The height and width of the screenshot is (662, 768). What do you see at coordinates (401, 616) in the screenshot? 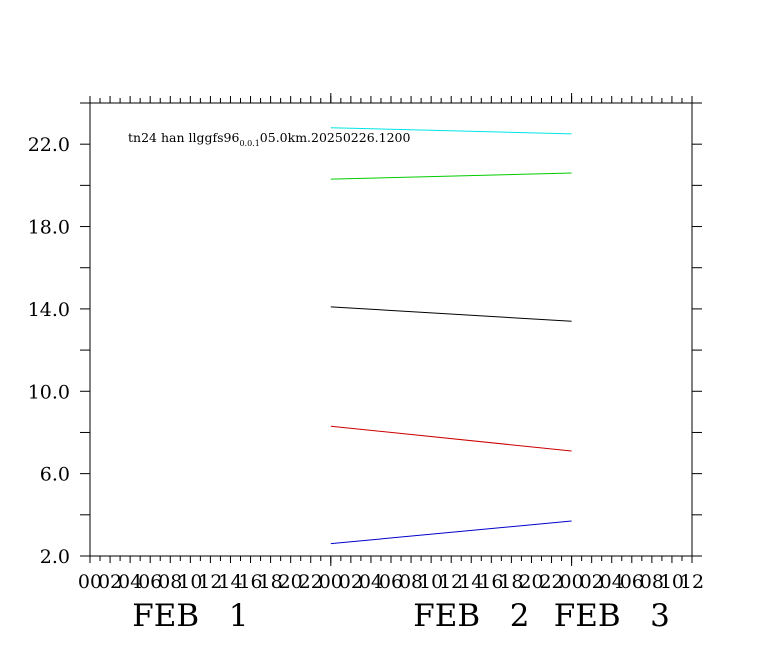
I see `date-labels: FEB 1 FEB 2 FEB 3` at bounding box center [401, 616].